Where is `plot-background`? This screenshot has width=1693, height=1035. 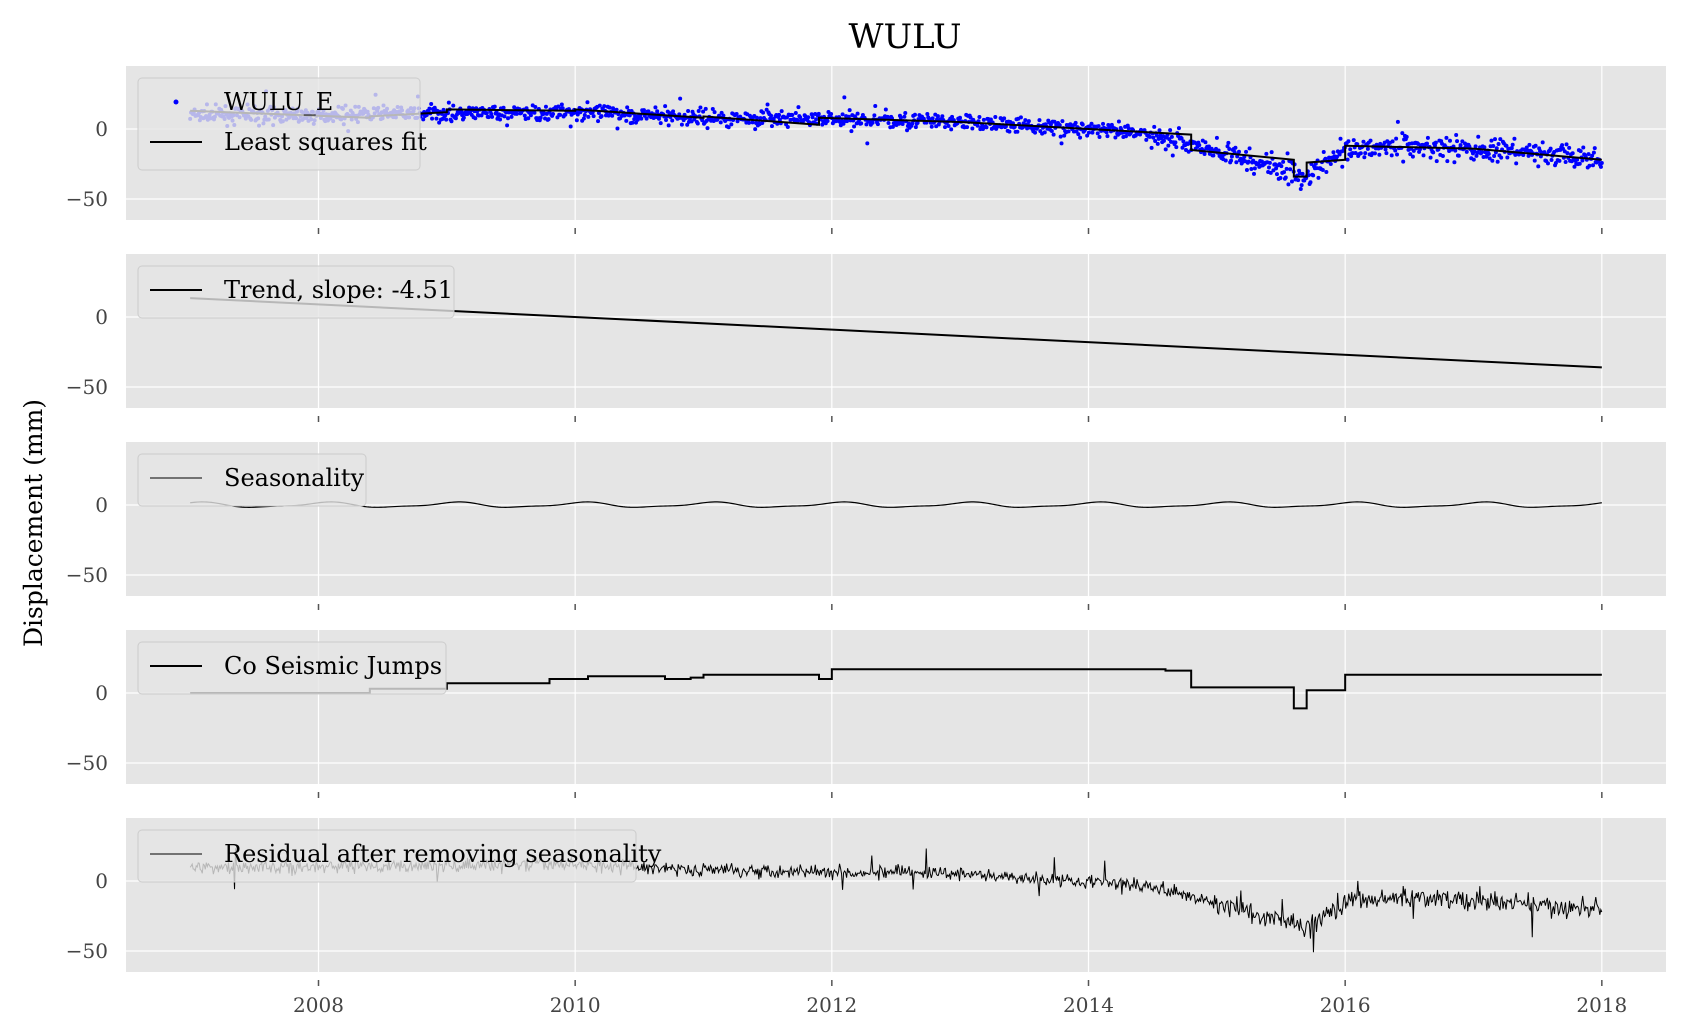
plot-background is located at coordinates (896, 519).